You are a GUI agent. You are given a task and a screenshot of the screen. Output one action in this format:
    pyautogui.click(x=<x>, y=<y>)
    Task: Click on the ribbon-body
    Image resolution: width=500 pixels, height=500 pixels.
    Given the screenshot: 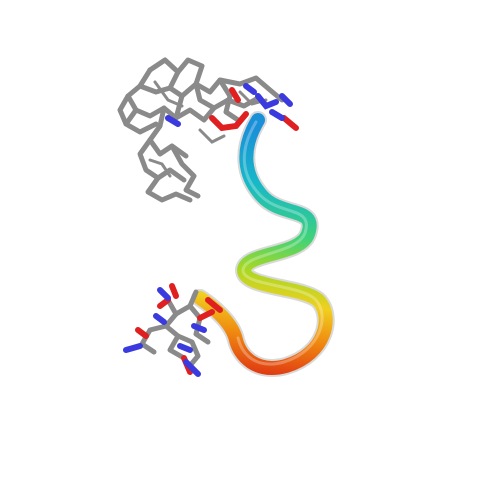 What is the action you would take?
    pyautogui.click(x=263, y=244)
    